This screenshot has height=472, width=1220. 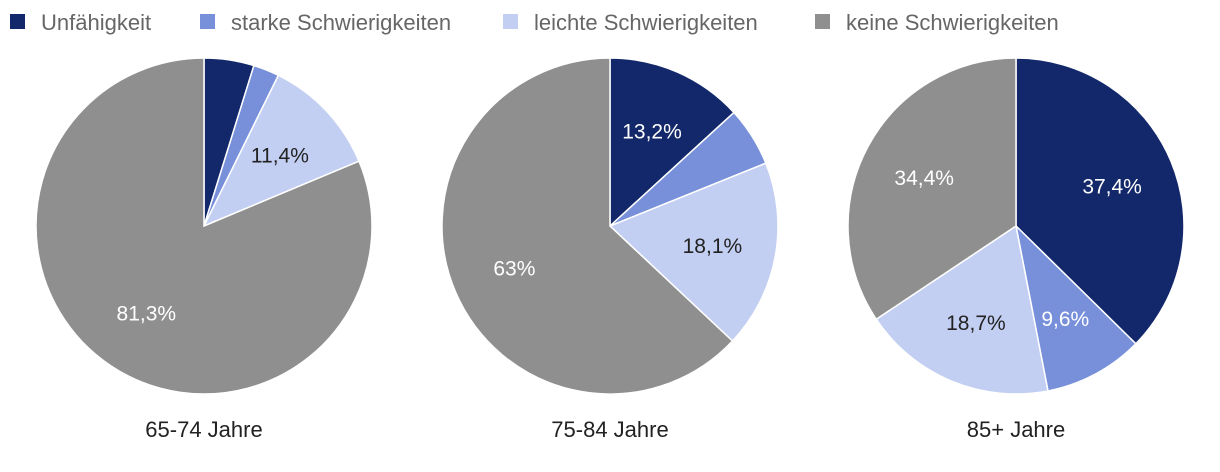 What do you see at coordinates (652, 132) in the screenshot?
I see `slice-label-unfaehigkeit: 13,2%` at bounding box center [652, 132].